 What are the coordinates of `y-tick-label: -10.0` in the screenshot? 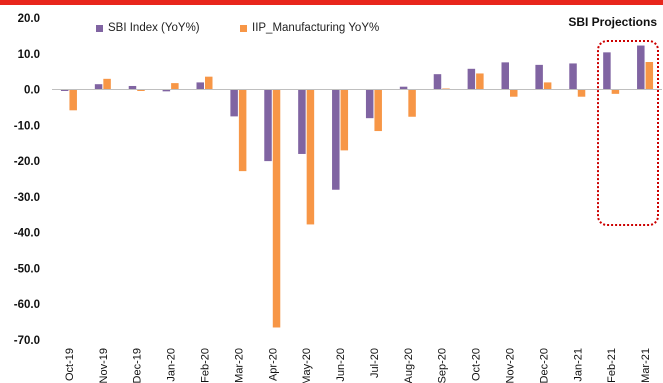 It's located at (27, 126).